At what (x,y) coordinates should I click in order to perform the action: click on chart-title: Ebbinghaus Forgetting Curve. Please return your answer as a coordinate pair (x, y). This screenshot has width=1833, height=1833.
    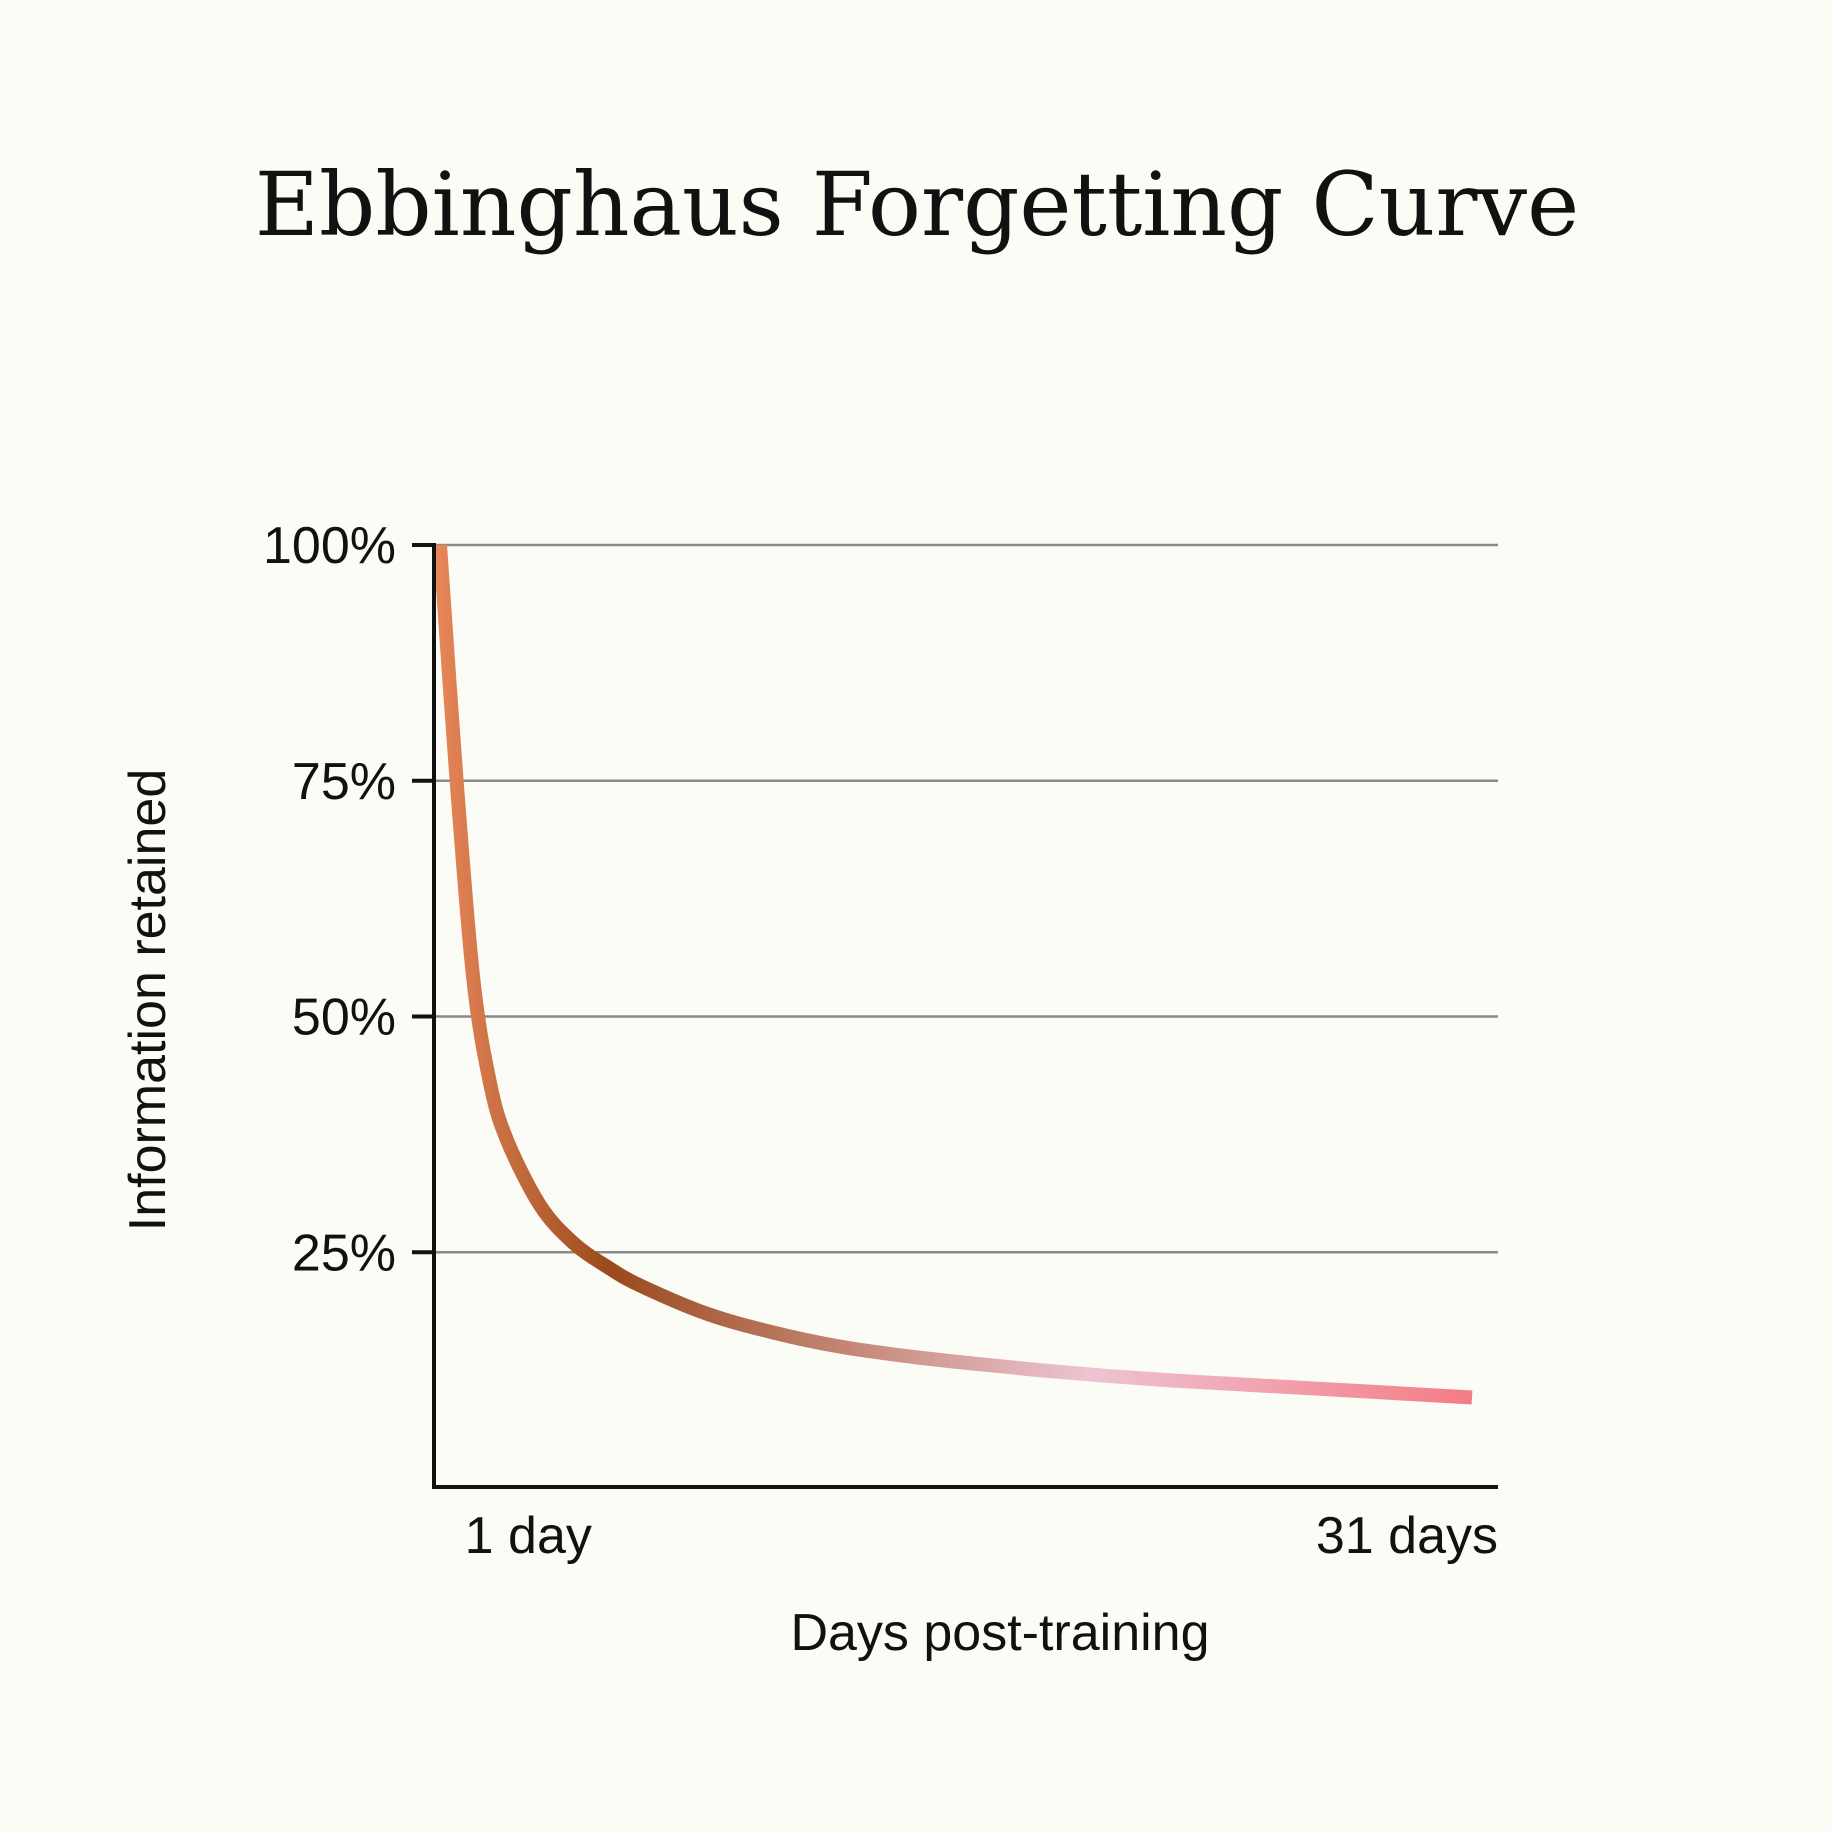
    Looking at the image, I should click on (917, 204).